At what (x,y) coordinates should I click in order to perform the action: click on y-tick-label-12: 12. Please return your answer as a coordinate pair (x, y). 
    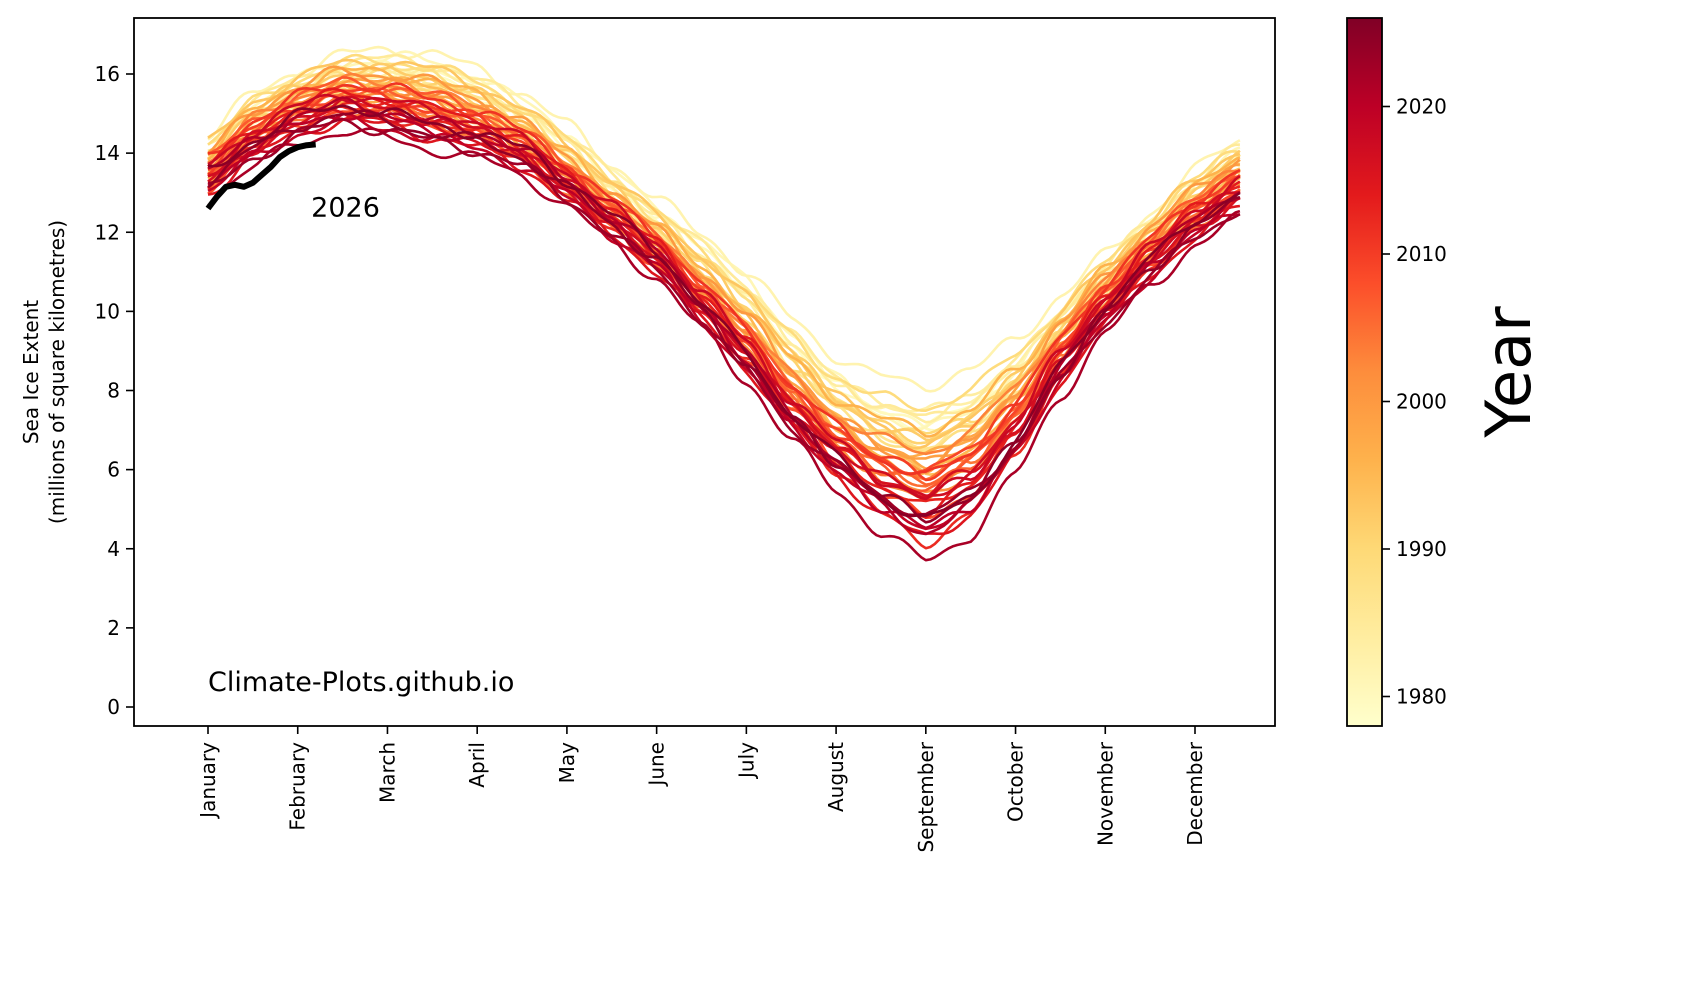
    Looking at the image, I should click on (107, 232).